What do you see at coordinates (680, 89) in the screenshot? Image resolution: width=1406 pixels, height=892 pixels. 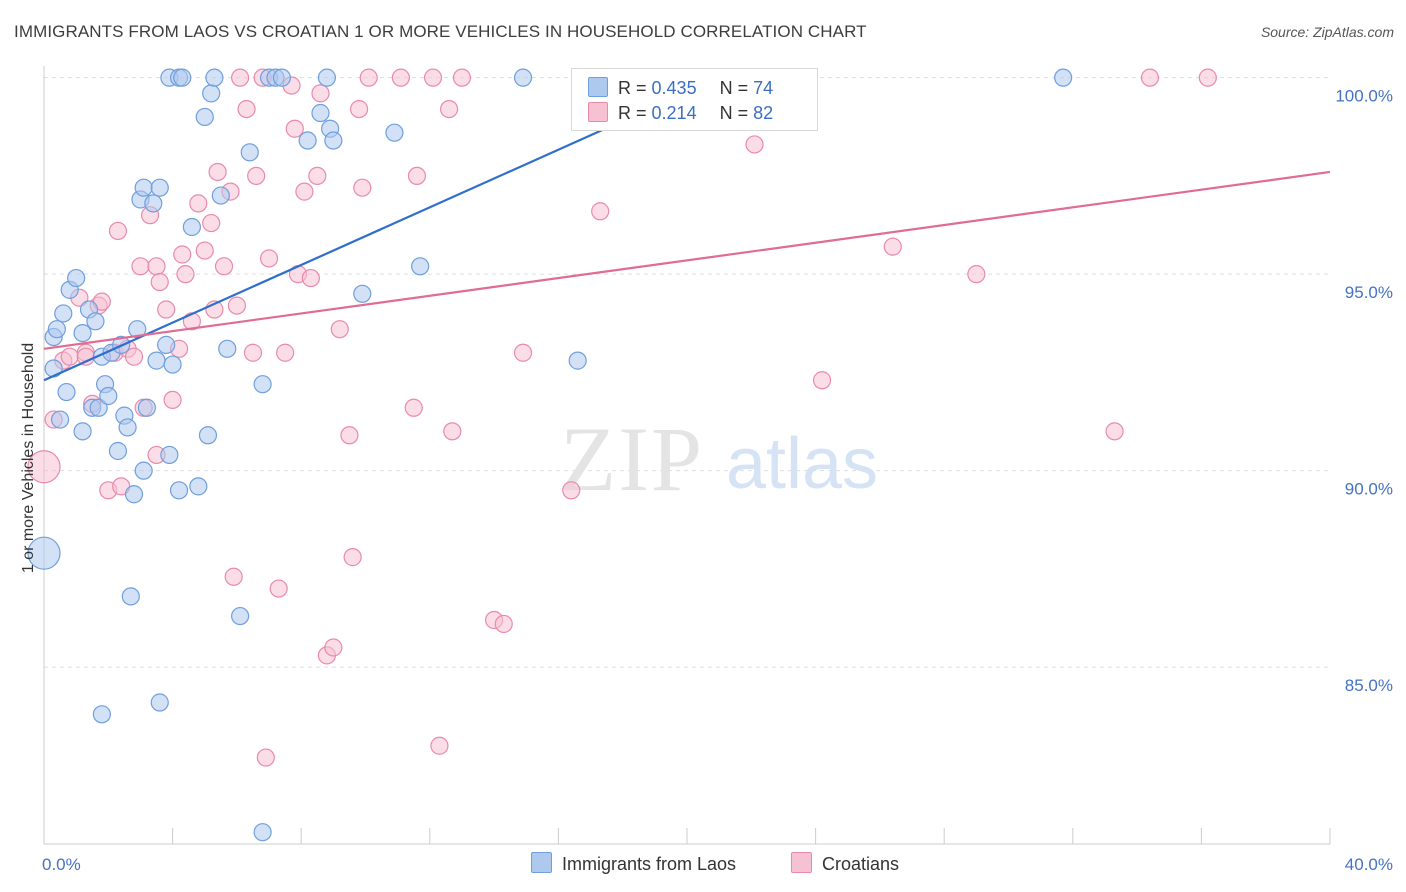 I see `stats-legend-row-laos: R = 0.435 N = 74` at bounding box center [680, 89].